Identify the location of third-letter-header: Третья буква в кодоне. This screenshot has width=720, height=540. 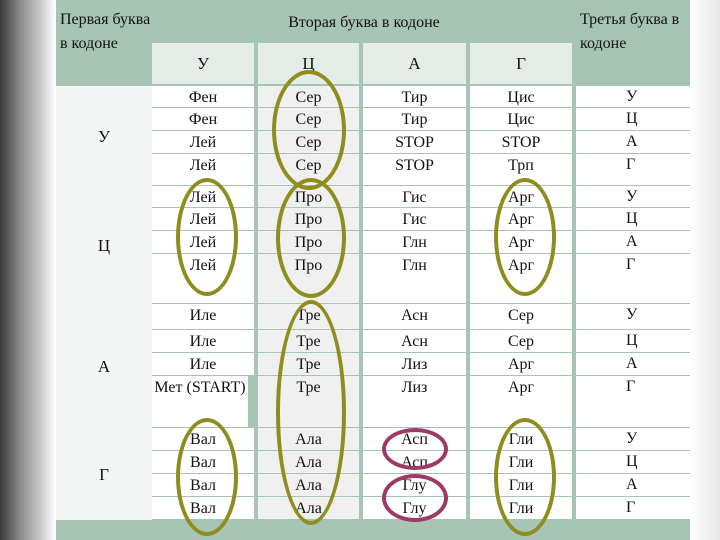
(633, 42).